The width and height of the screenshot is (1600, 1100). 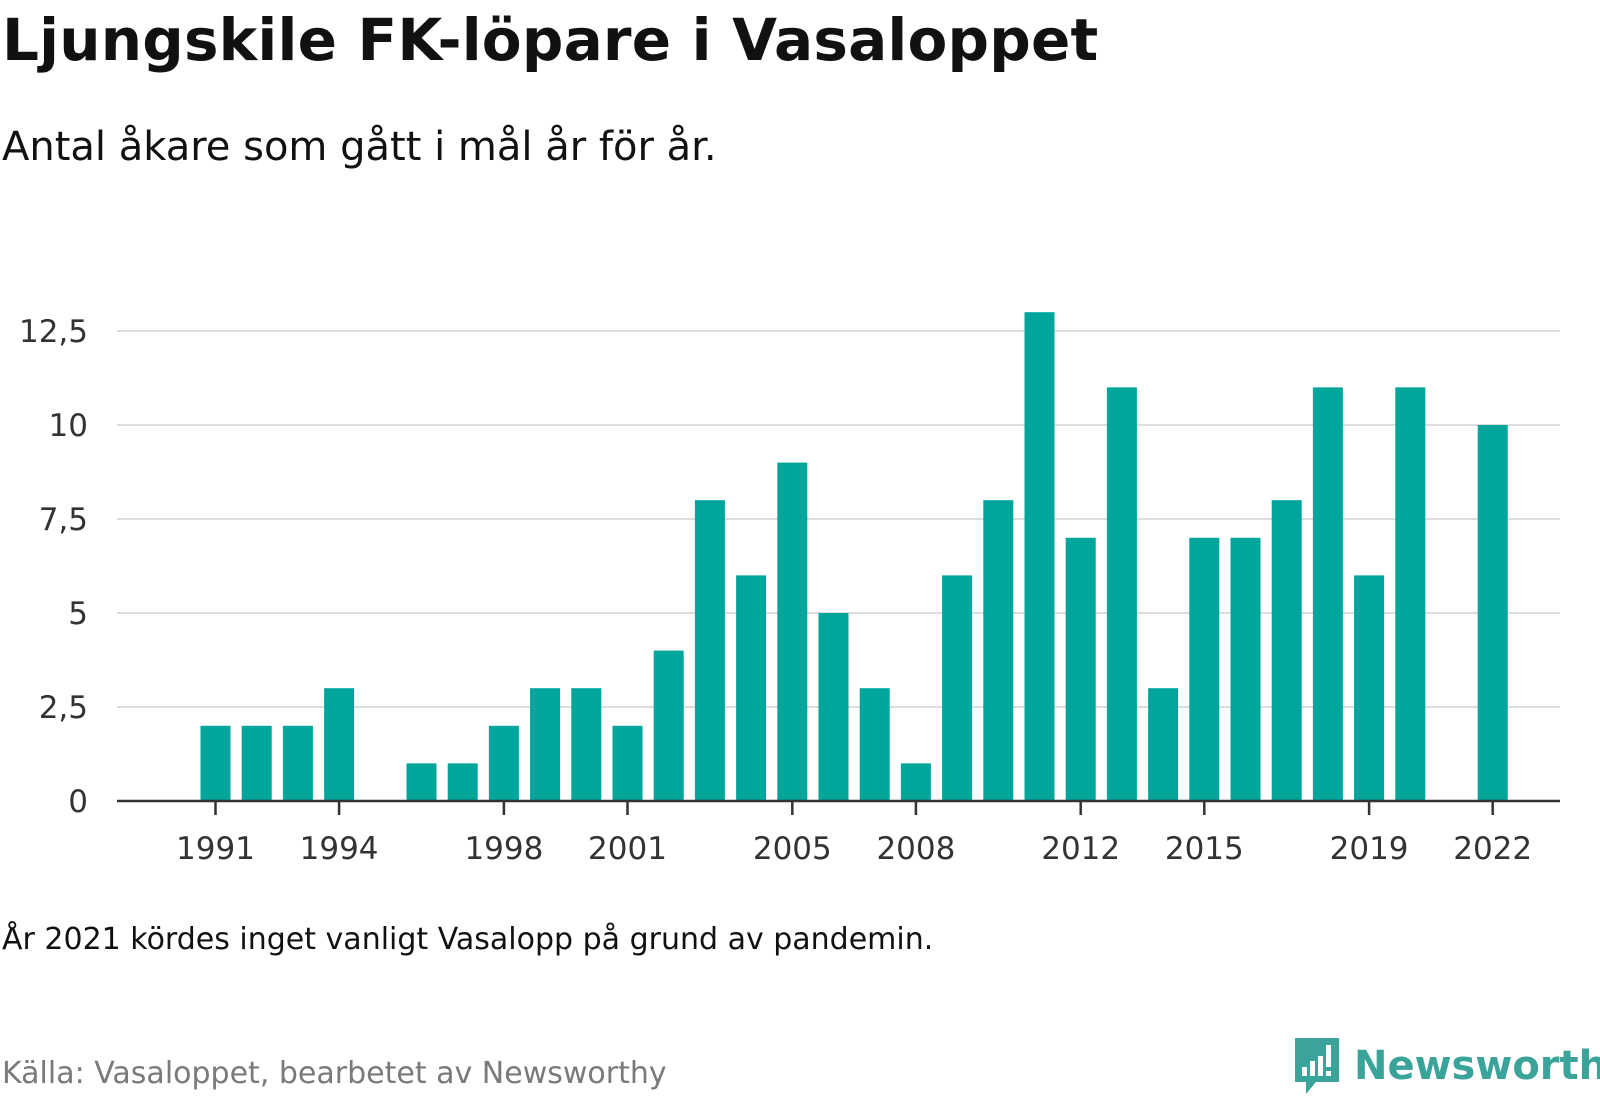 What do you see at coordinates (503, 763) in the screenshot?
I see `bar-1998` at bounding box center [503, 763].